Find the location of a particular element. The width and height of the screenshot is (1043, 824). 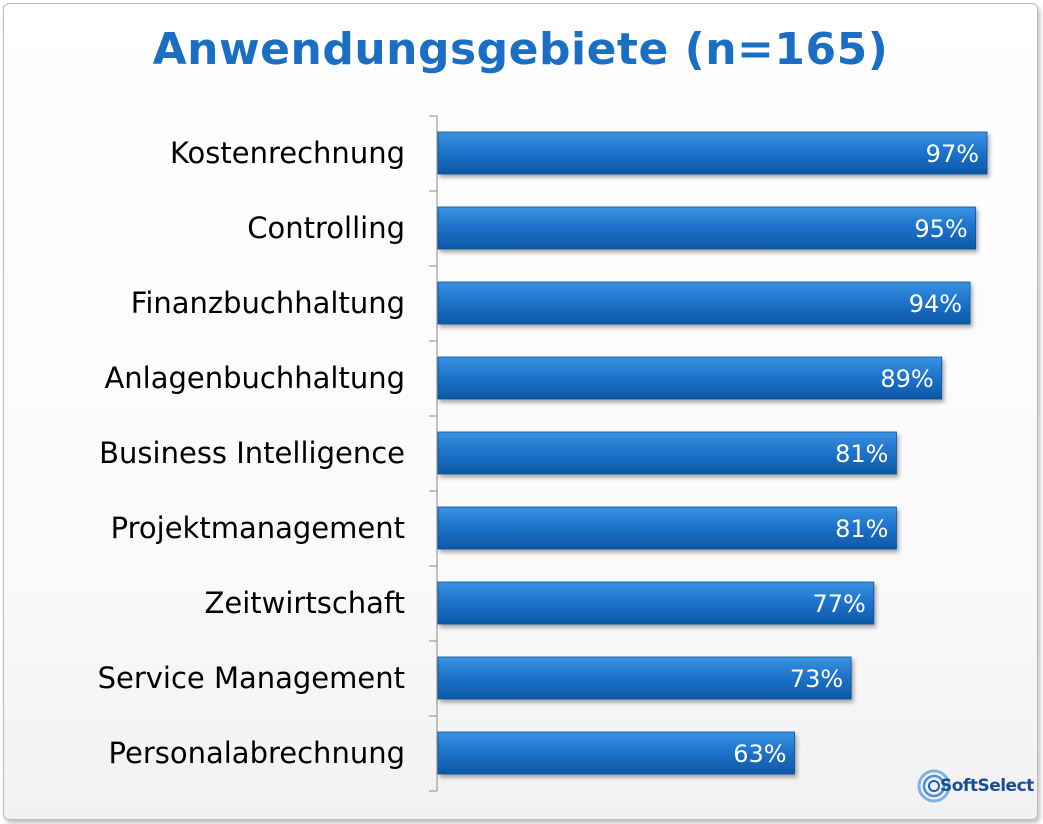

value-label: 63% is located at coordinates (759, 754).